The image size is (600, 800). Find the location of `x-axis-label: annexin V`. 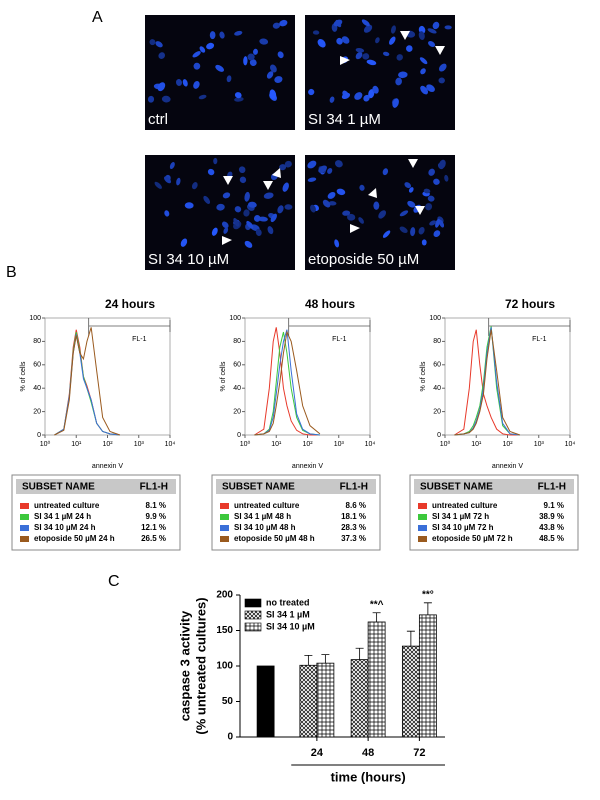

x-axis-label: annexin V is located at coordinates (107, 466).